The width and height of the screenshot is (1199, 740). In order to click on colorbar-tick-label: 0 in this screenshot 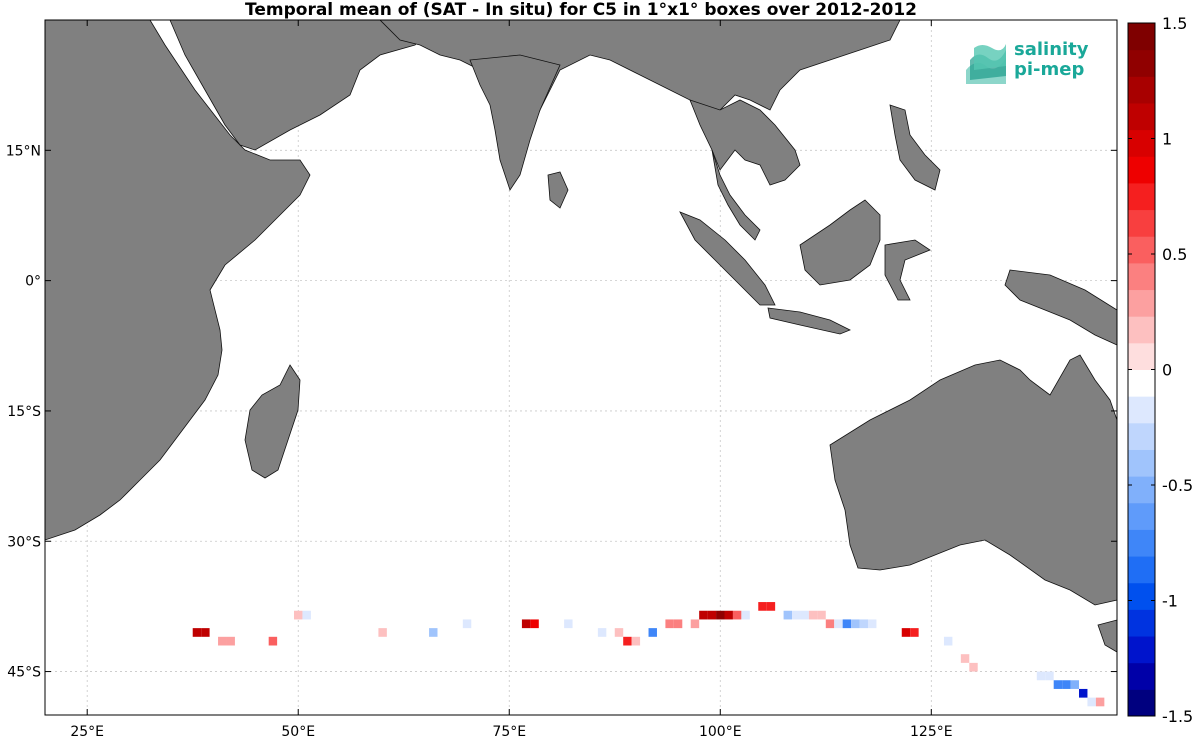, I will do `click(1167, 370)`.